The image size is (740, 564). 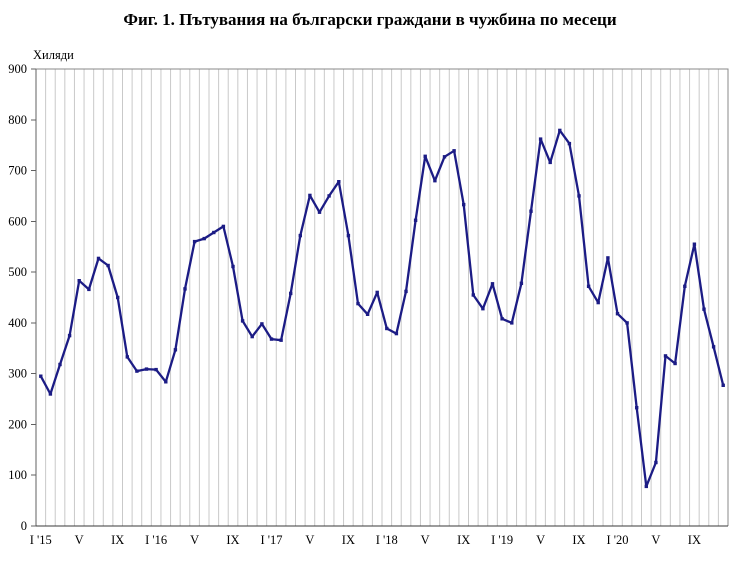 What do you see at coordinates (502, 540) in the screenshot?
I see `svg-text: I '19` at bounding box center [502, 540].